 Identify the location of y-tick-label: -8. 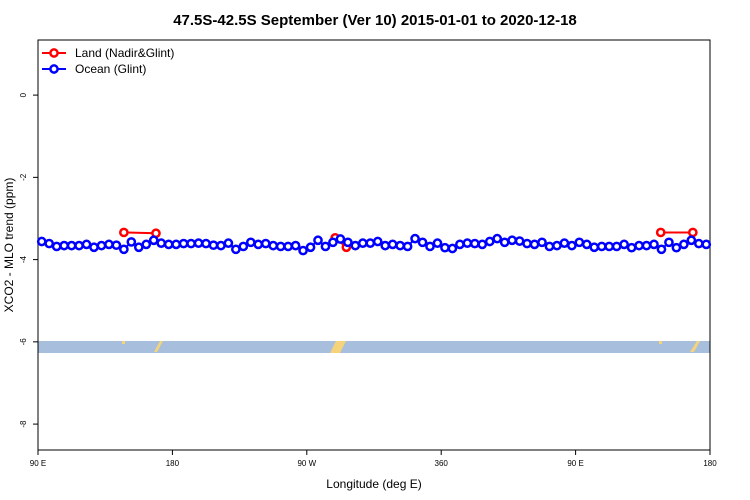
(23, 424).